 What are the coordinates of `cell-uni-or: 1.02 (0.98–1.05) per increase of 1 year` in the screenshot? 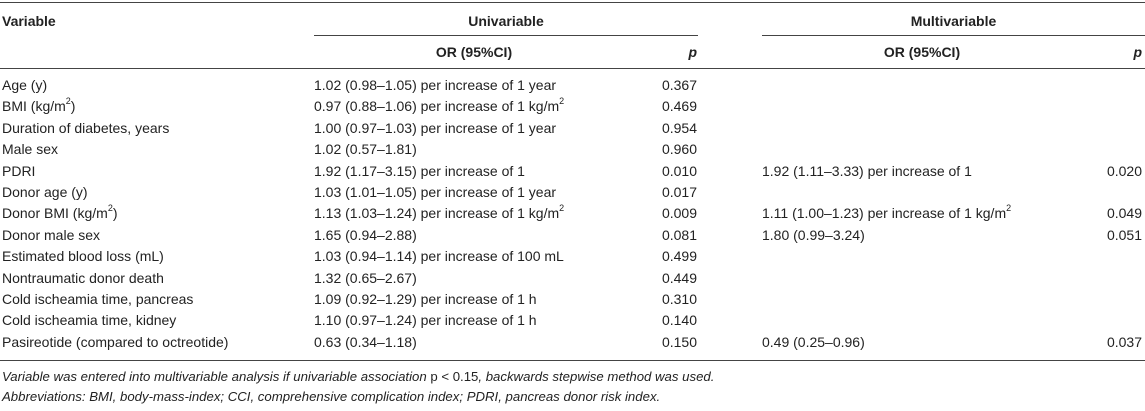 It's located at (435, 85).